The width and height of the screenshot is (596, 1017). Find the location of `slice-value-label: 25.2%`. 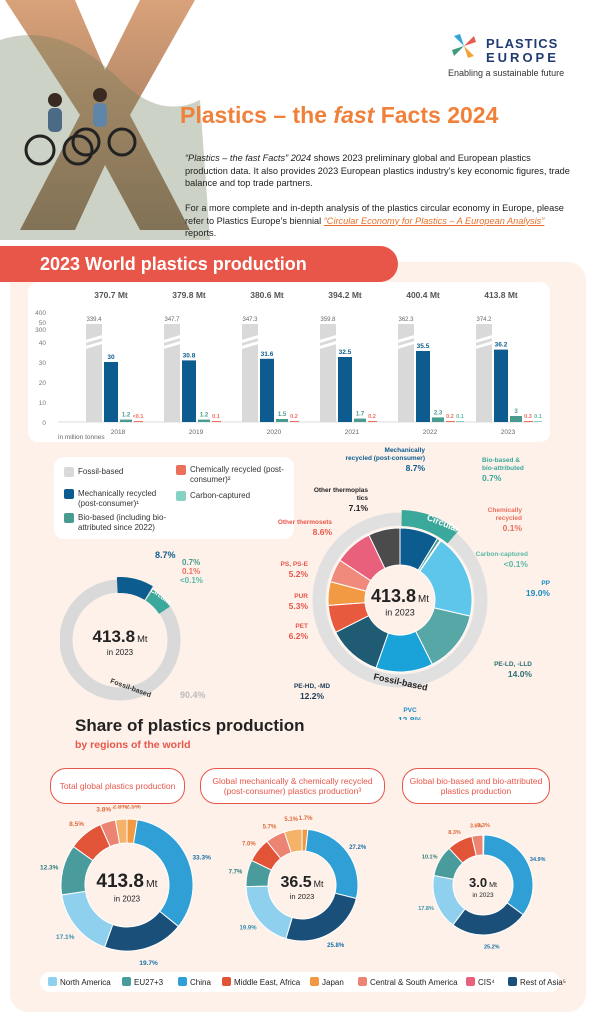

slice-value-label: 25.2% is located at coordinates (492, 947).